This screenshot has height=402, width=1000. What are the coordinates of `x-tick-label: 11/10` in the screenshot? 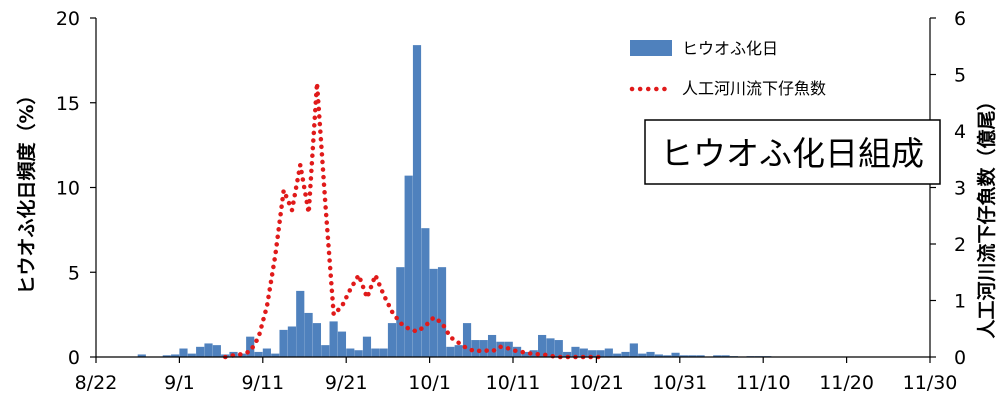 It's located at (763, 383).